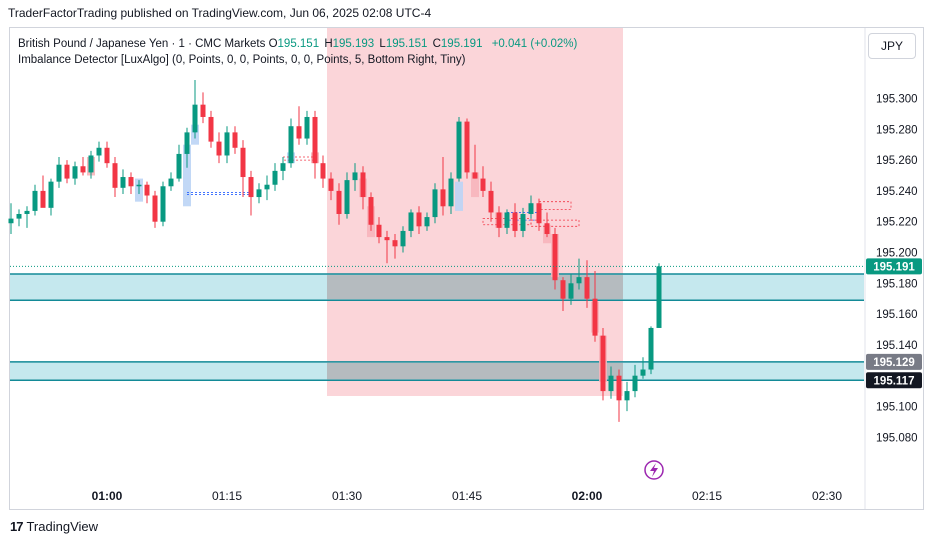 Image resolution: width=937 pixels, height=546 pixels. Describe the element at coordinates (406, 44) in the screenshot. I see `legend-low-value: 195.151` at that location.